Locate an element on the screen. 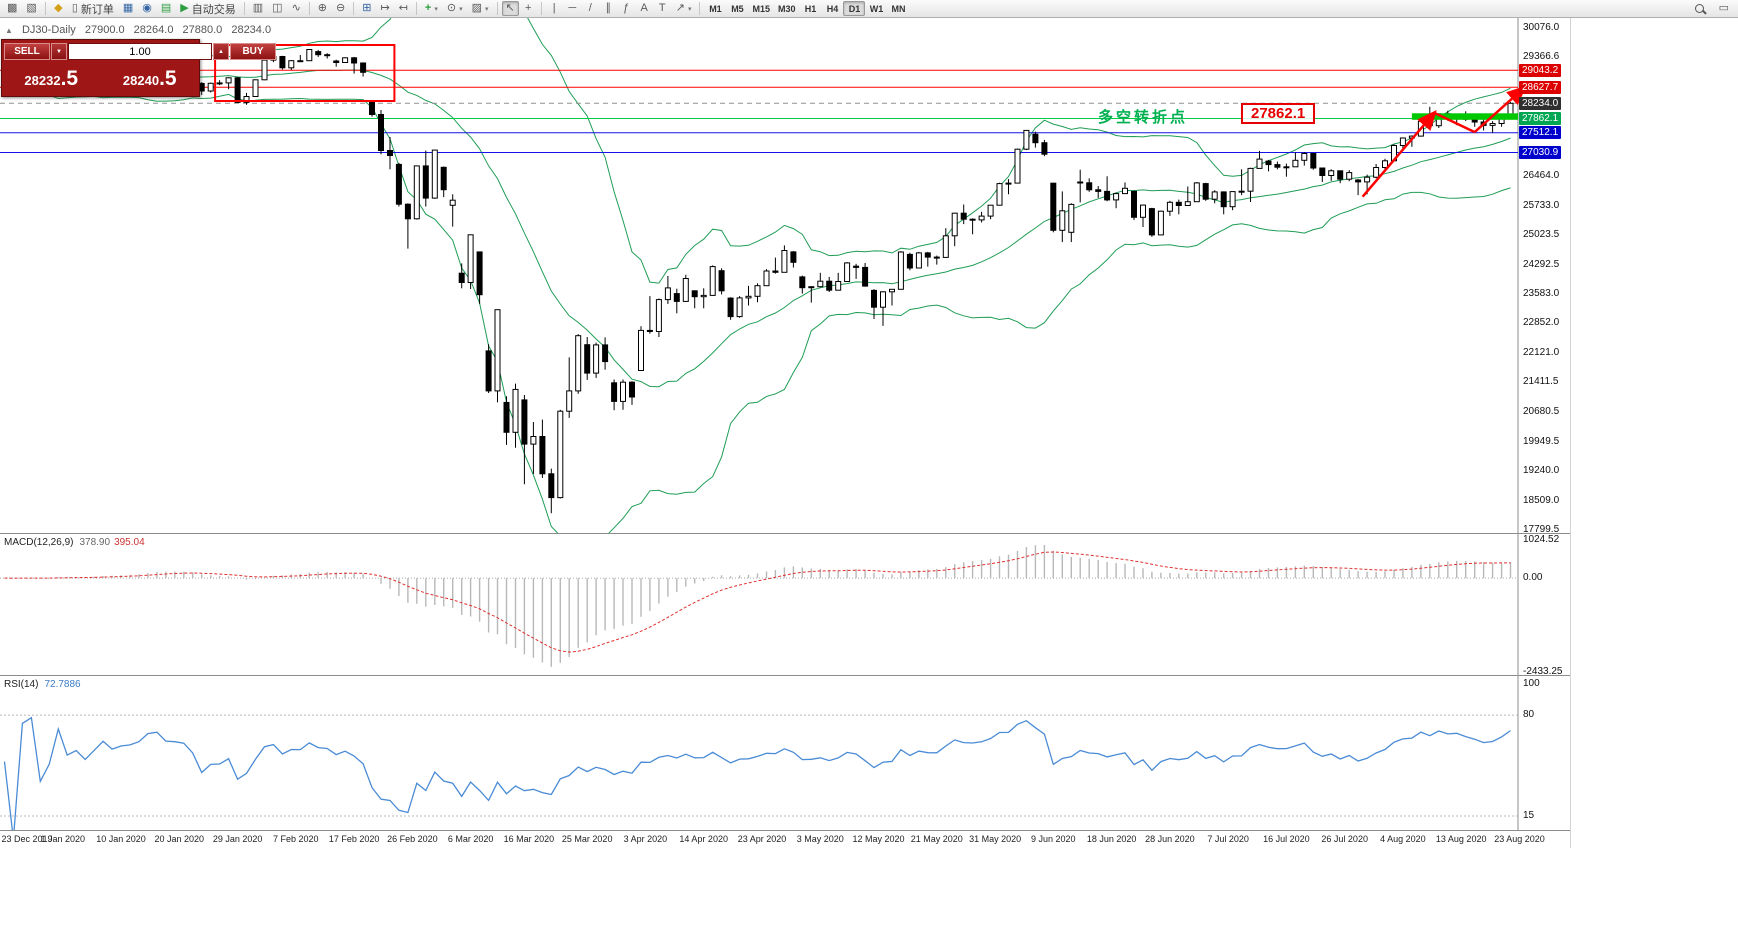 Image resolution: width=1738 pixels, height=942 pixels. date-label: 12 May 2020 is located at coordinates (878, 839).